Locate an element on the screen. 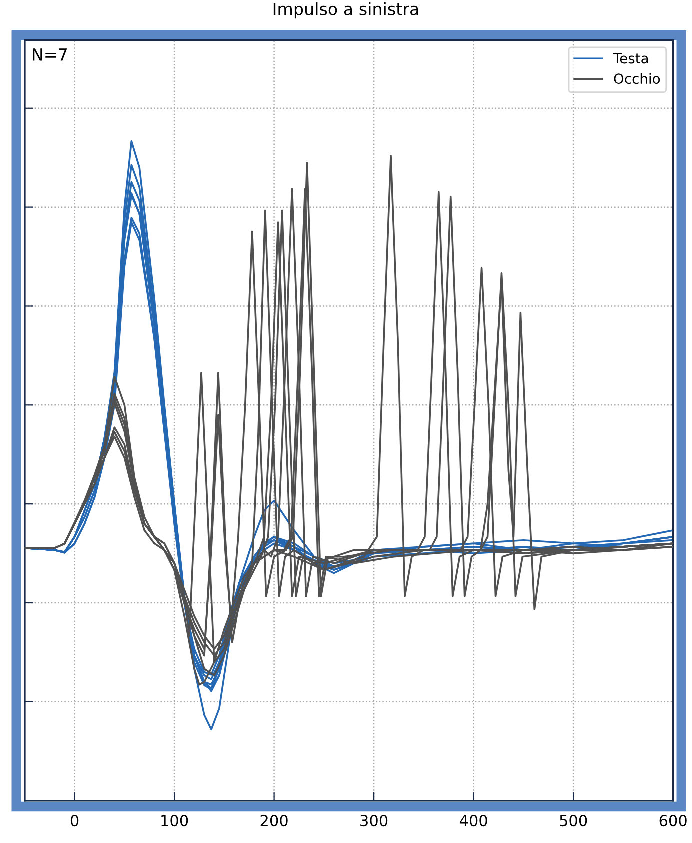  x-tick-label: 500 is located at coordinates (574, 821).